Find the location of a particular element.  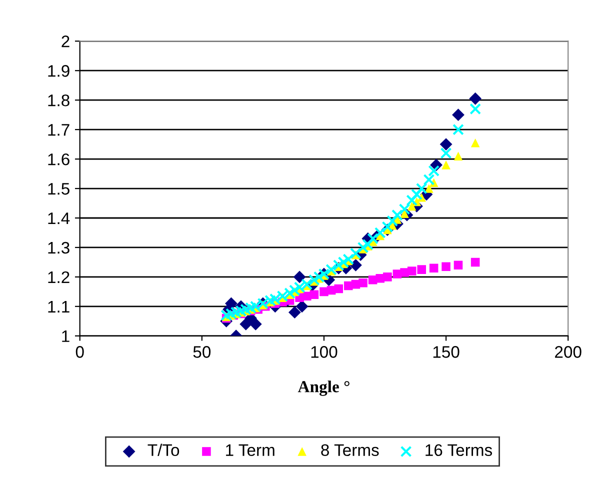

y-tick-label: 1 is located at coordinates (66, 336).